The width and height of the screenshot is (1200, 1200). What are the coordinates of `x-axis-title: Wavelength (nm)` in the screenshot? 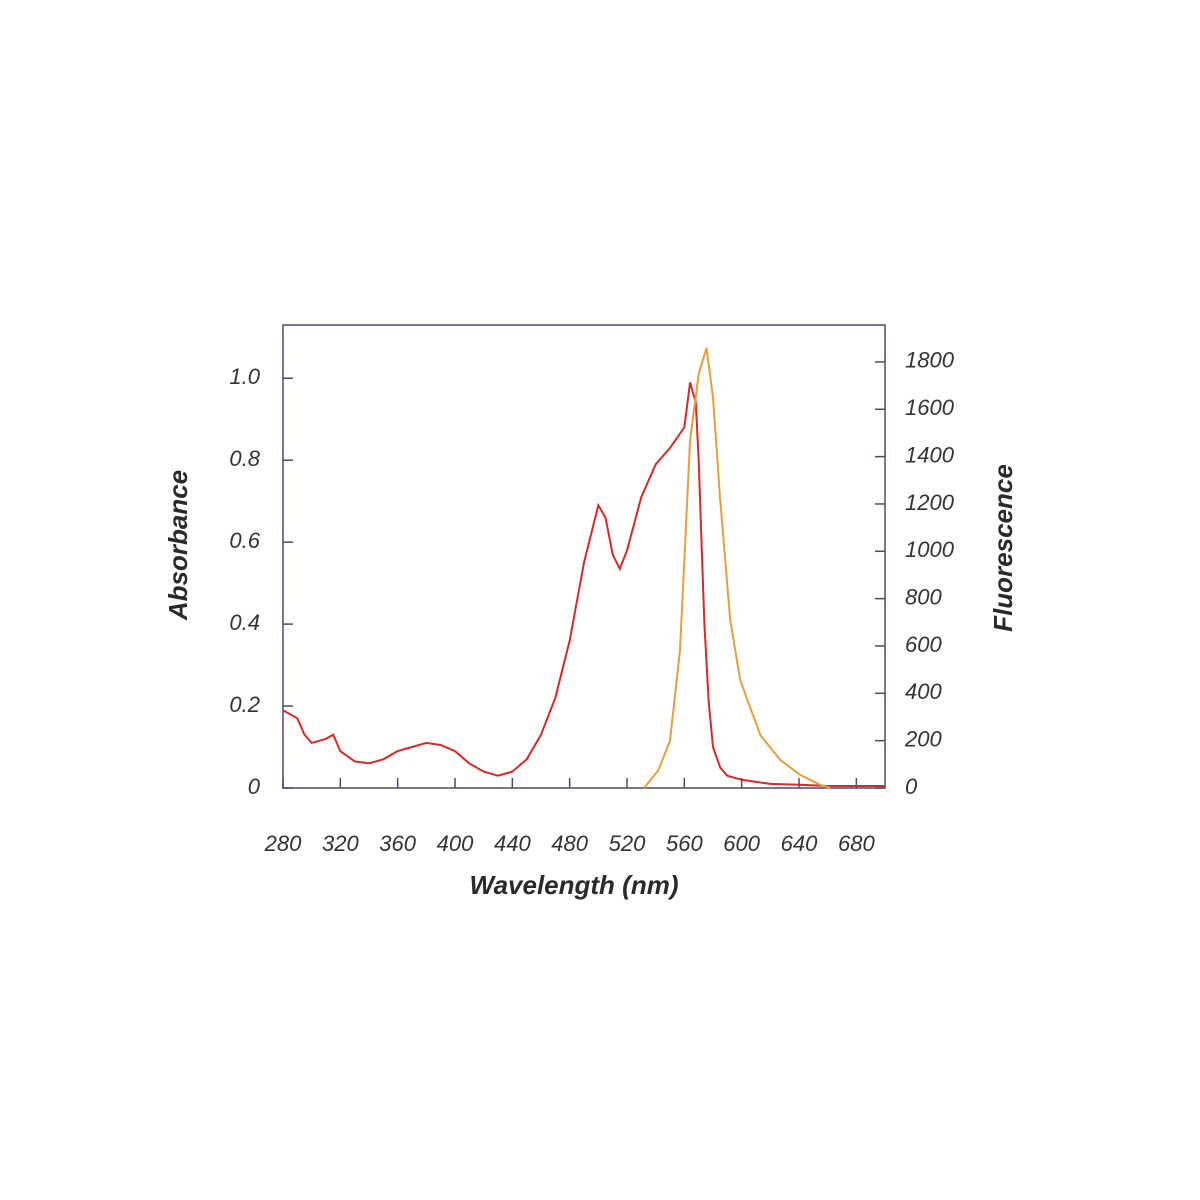 It's located at (574, 885).